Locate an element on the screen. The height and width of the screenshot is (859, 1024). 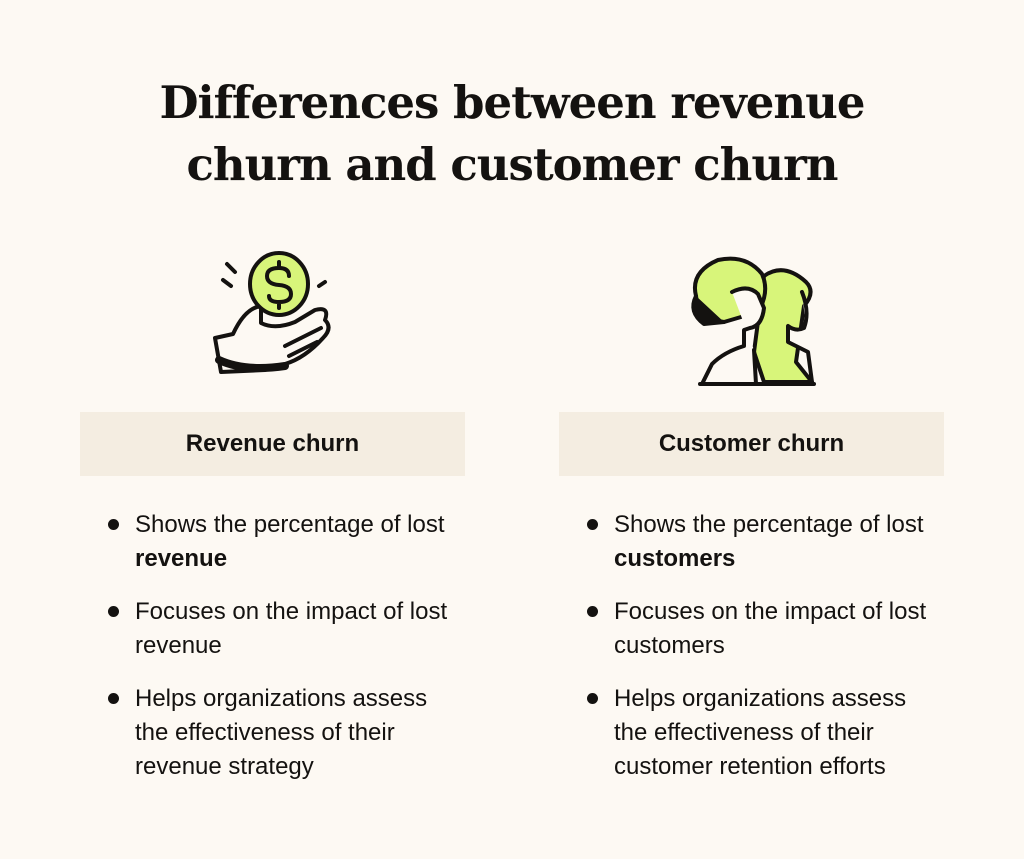
revenue-churn-heading: Revenue churn is located at coordinates (272, 444).